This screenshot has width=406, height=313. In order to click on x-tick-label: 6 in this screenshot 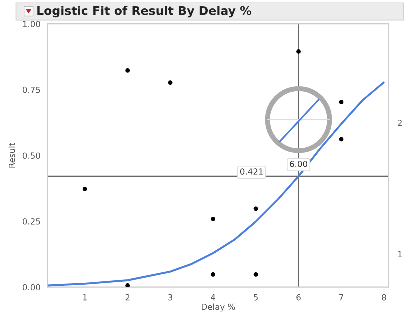, I will do `click(298, 297)`.